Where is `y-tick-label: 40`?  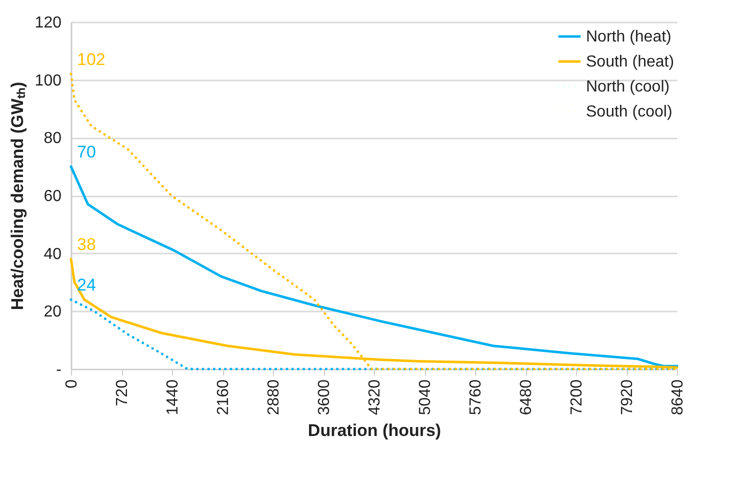 y-tick-label: 40 is located at coordinates (53, 254).